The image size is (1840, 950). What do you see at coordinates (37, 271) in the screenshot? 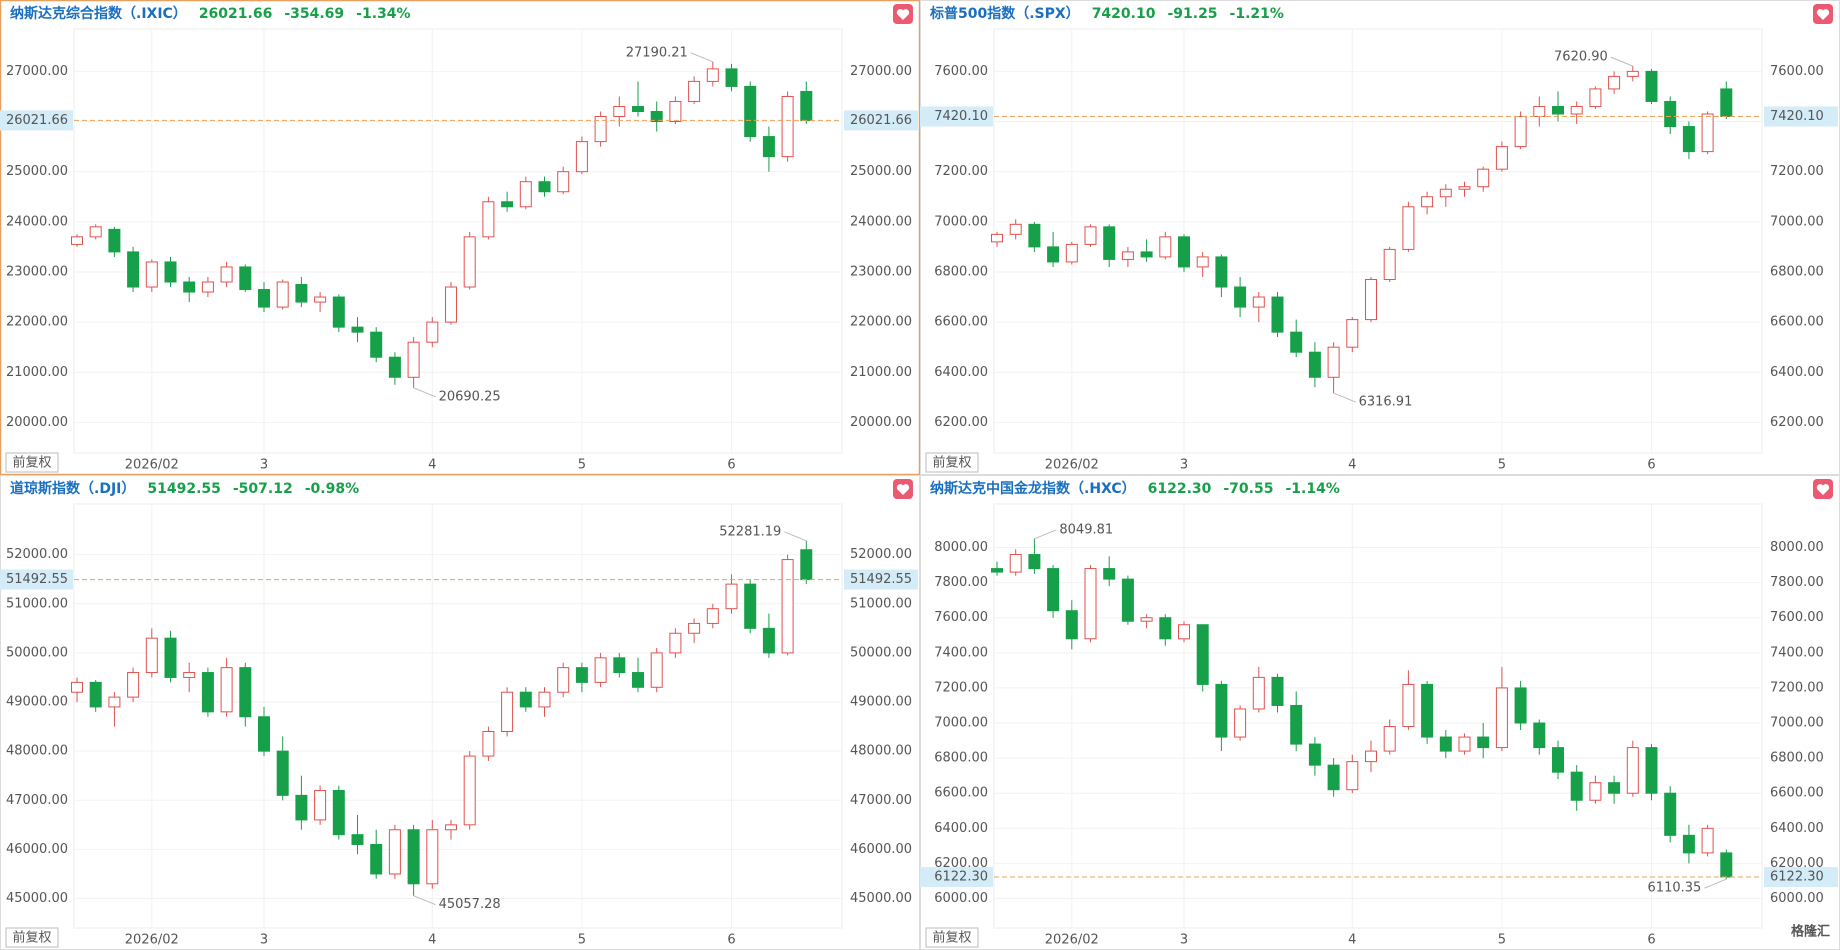
I see `y-tick-label: 23000.00` at bounding box center [37, 271].